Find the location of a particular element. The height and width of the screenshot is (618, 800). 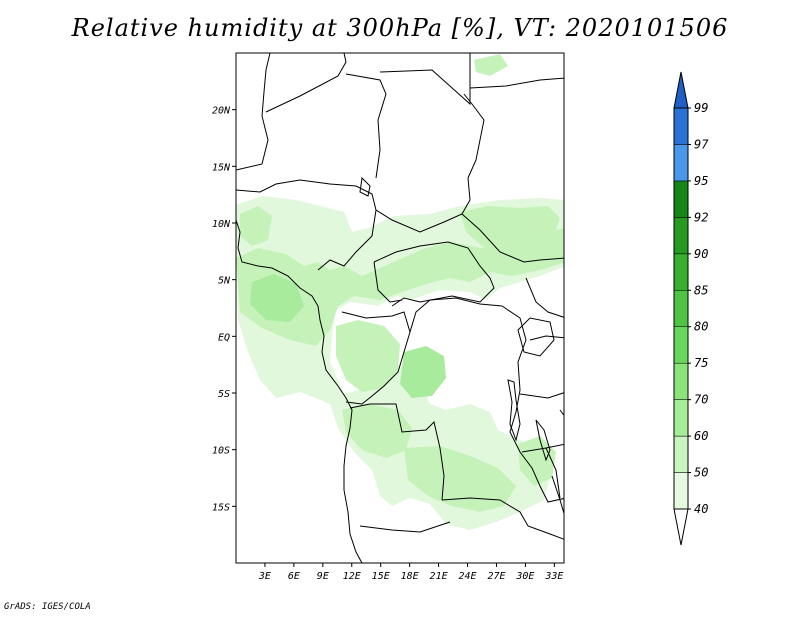

lat-tick-label: 15S is located at coordinates (221, 507).